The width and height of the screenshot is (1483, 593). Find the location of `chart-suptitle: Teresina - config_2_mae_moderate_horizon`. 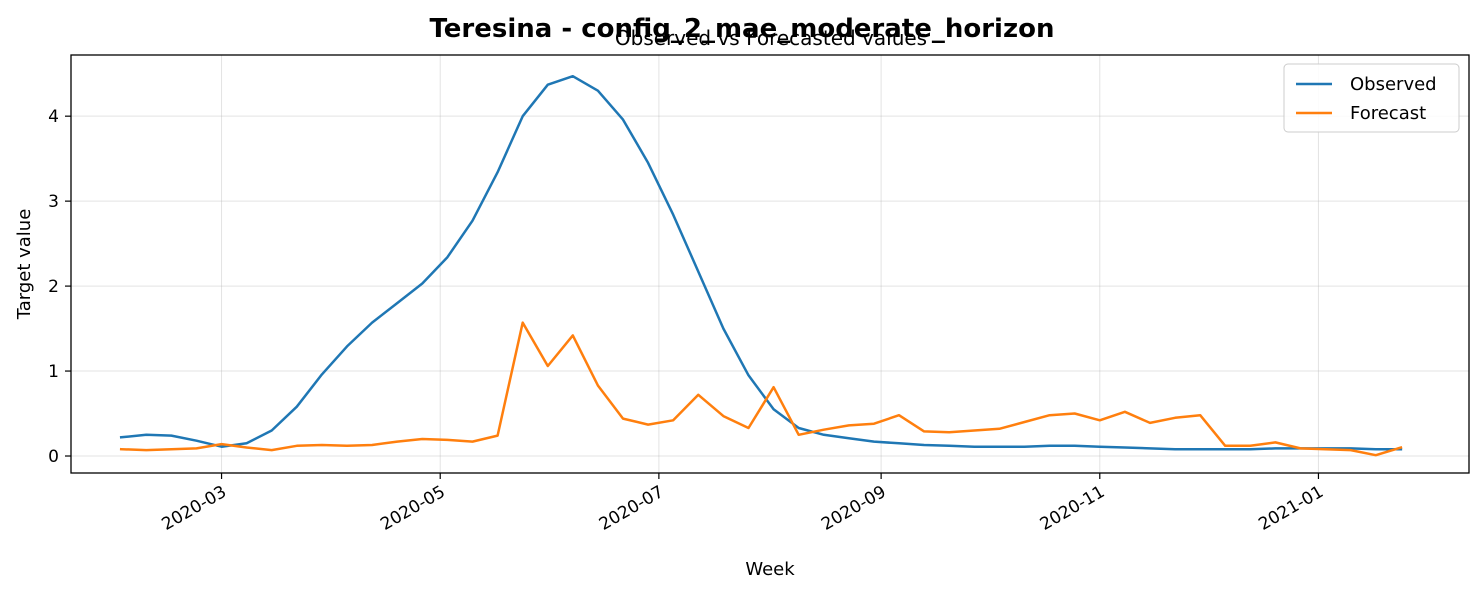

chart-suptitle: Teresina - config_2_mae_moderate_horizon is located at coordinates (742, 29).